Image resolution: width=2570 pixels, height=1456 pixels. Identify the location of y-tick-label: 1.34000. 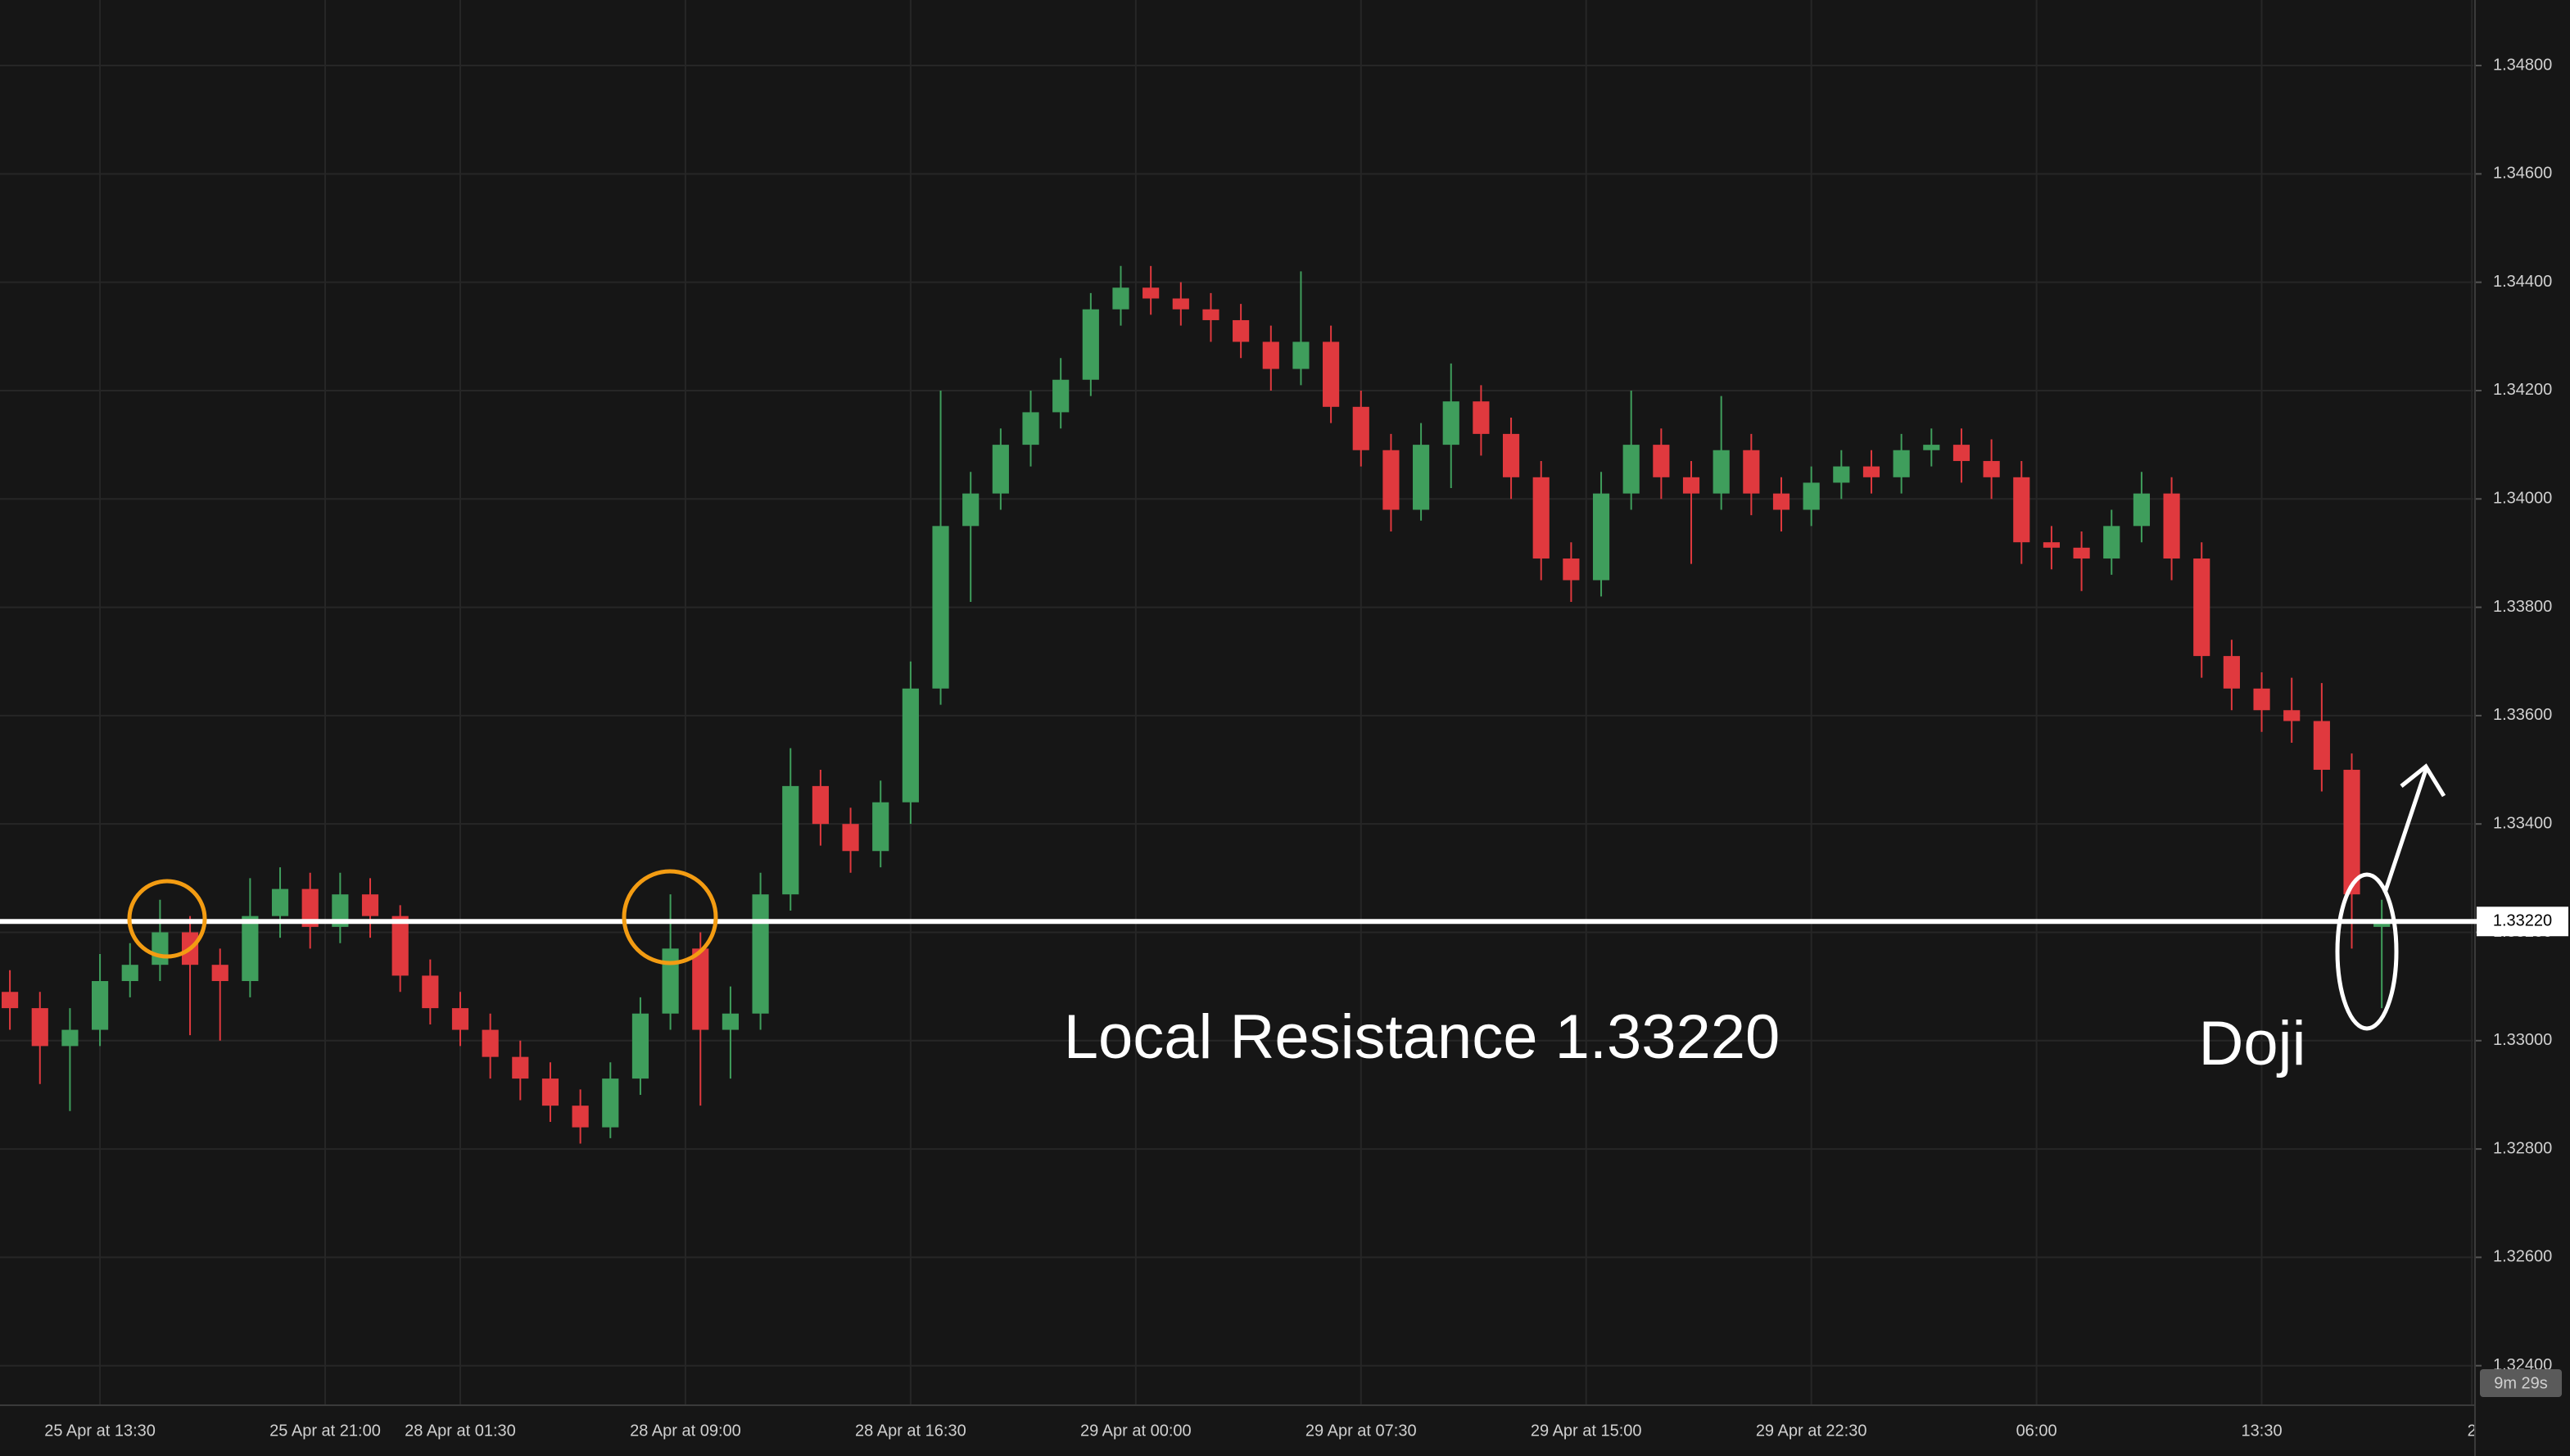
(2523, 499).